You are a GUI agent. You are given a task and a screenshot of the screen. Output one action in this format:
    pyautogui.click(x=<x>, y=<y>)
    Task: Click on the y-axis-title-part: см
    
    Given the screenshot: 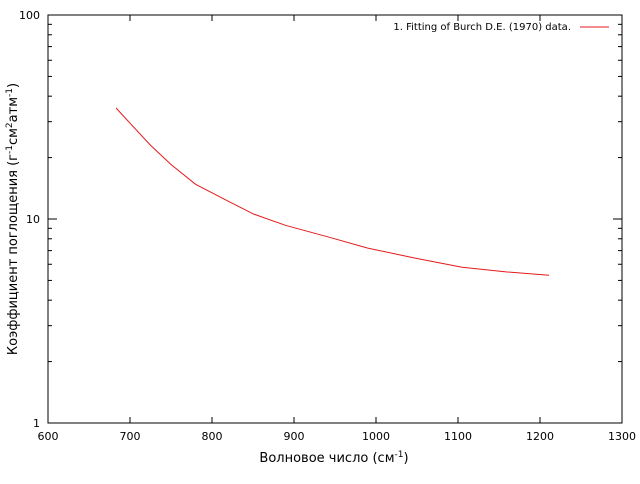 What is the action you would take?
    pyautogui.click(x=13, y=136)
    